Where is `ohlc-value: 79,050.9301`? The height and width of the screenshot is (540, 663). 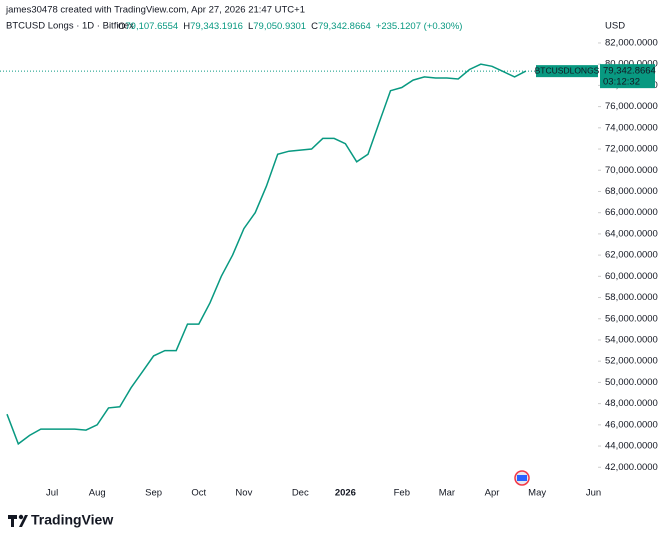
ohlc-value: 79,050.9301 is located at coordinates (279, 26).